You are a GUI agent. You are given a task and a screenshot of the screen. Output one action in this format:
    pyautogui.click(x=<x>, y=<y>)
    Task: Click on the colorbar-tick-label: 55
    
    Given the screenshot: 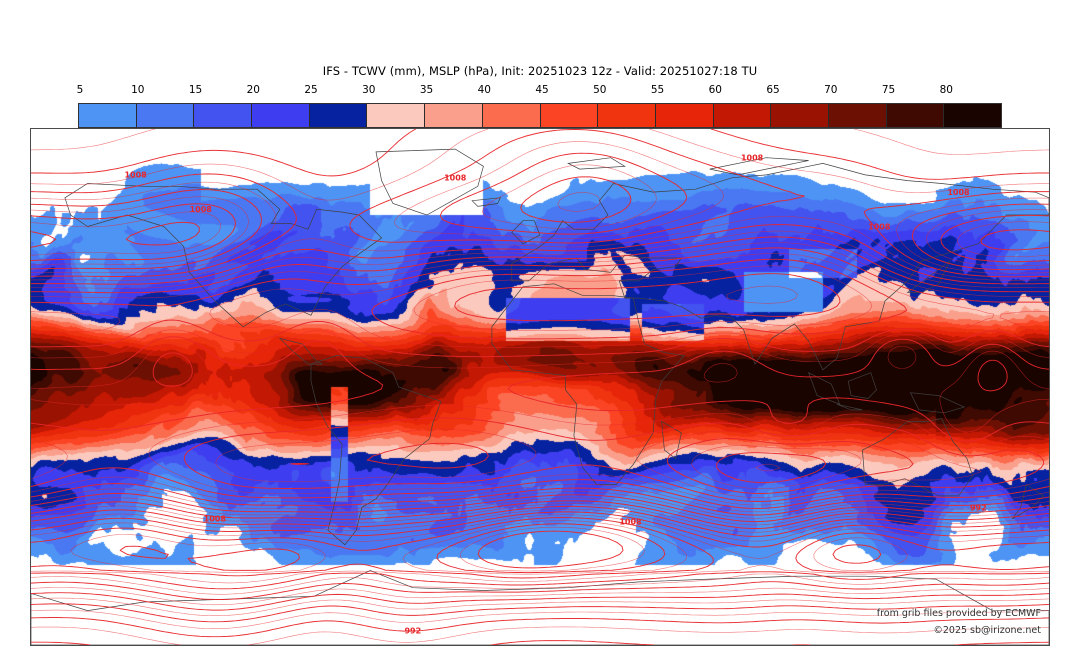 What is the action you would take?
    pyautogui.click(x=657, y=90)
    